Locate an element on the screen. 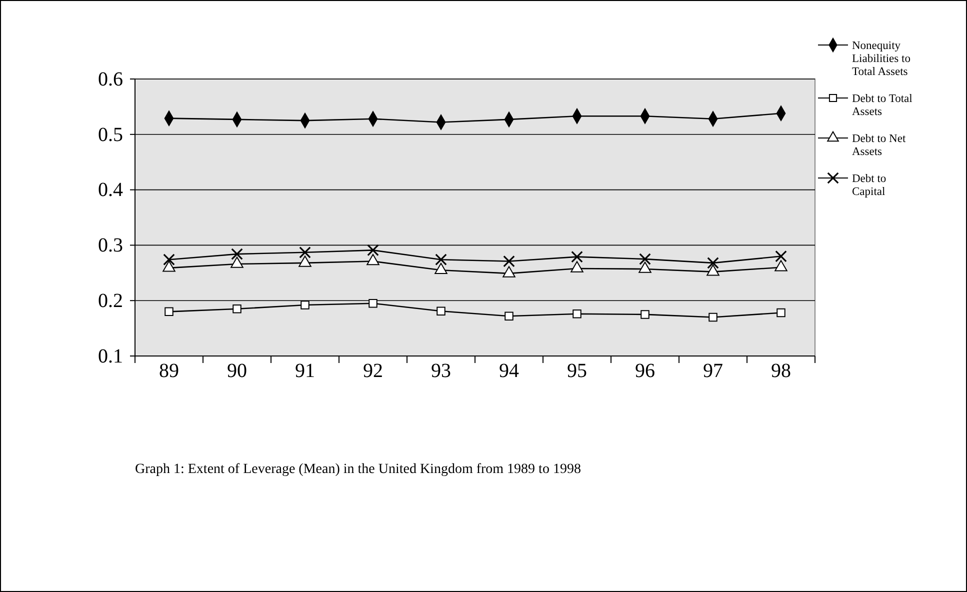 This screenshot has width=967, height=592. x-tick-label: 91 is located at coordinates (305, 371).